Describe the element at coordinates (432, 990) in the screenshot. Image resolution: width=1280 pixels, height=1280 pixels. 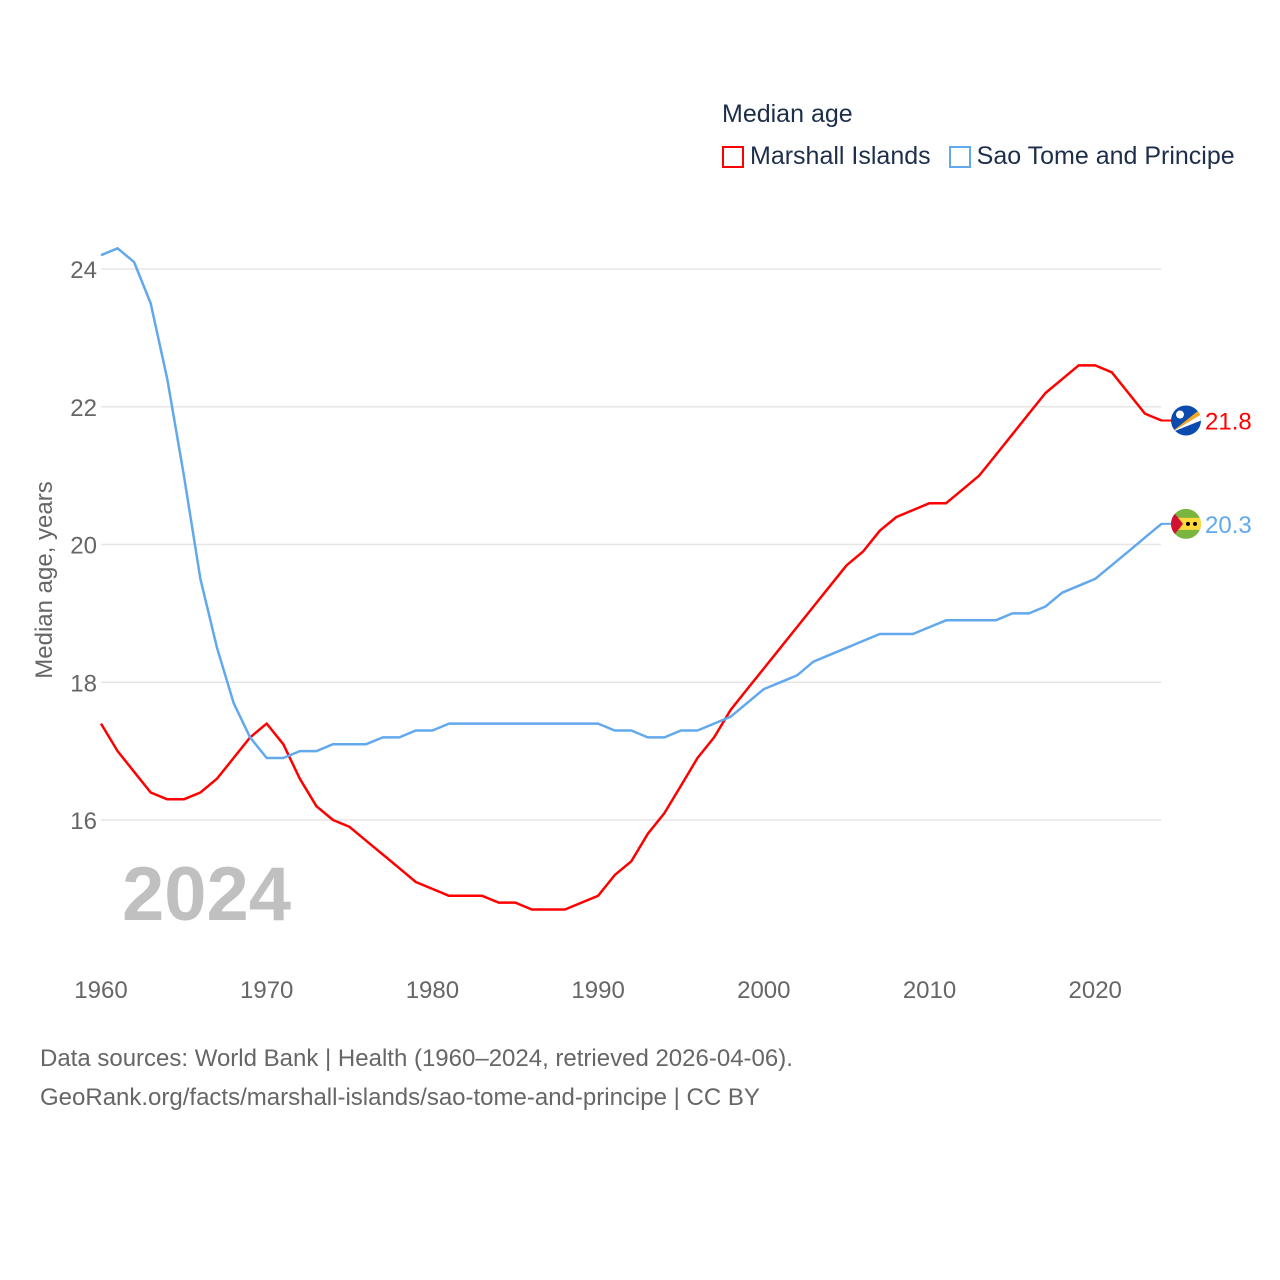
I see `x-tick-label: 1980` at that location.